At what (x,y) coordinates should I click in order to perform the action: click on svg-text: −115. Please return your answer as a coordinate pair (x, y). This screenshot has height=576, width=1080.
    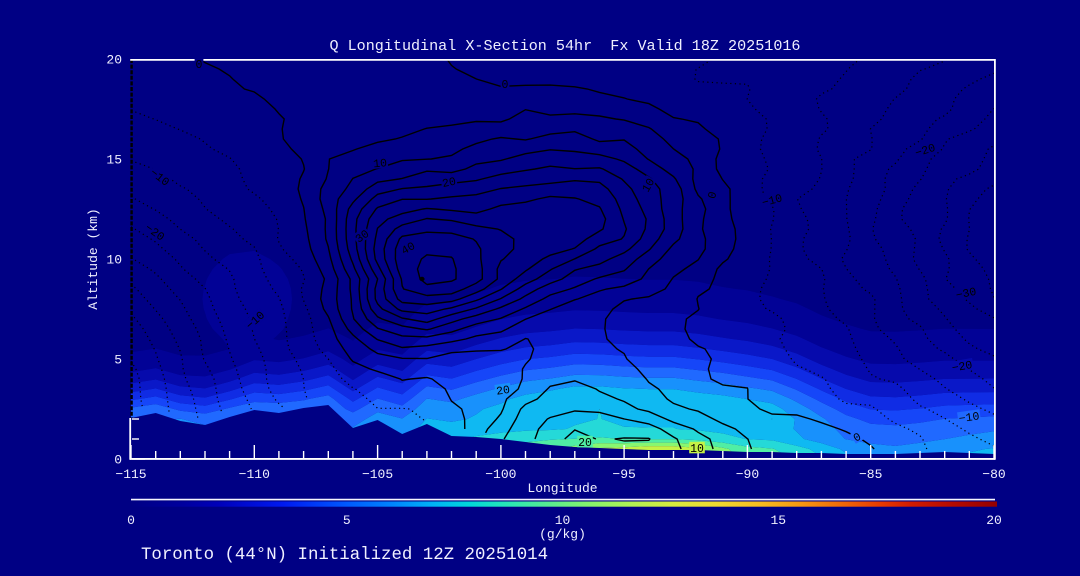
    Looking at the image, I should click on (130, 474).